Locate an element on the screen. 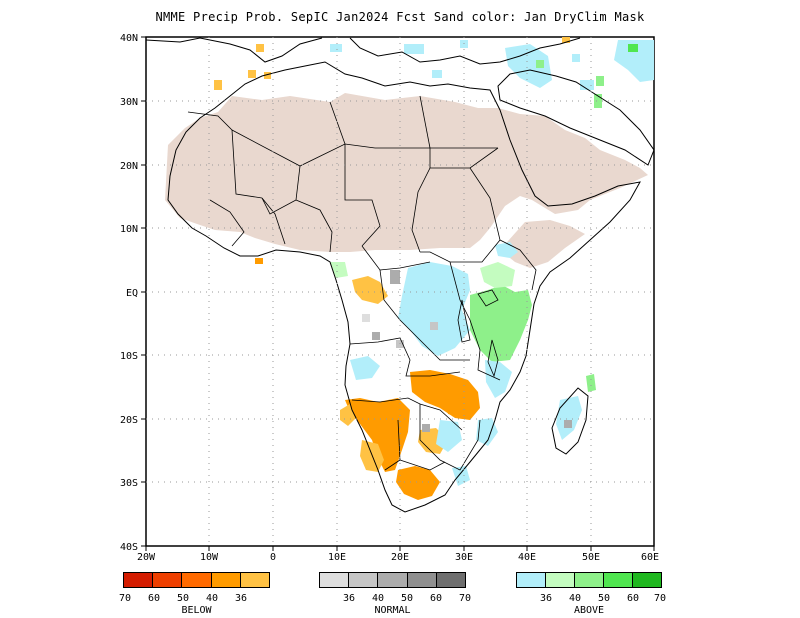  legend-above-colorbar is located at coordinates (589, 580).